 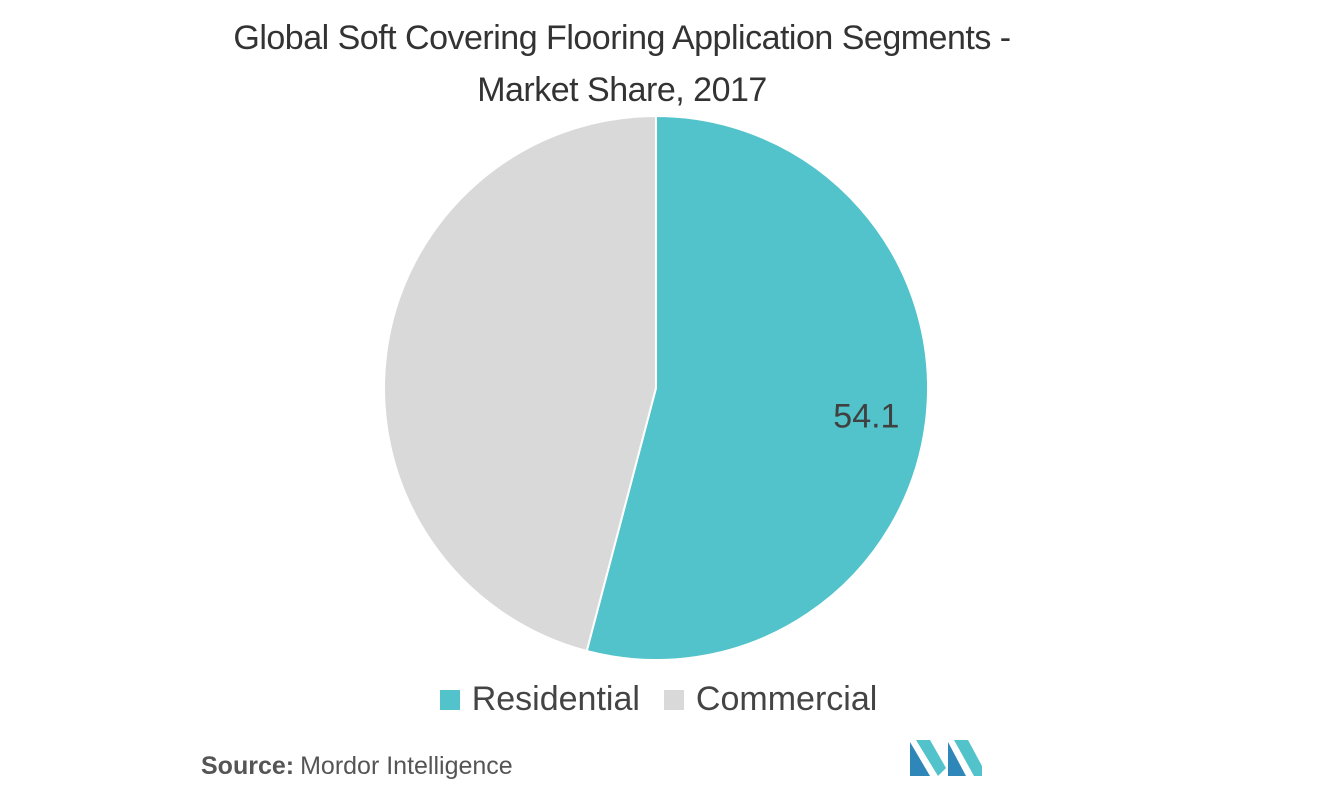 What do you see at coordinates (866, 416) in the screenshot?
I see `data-label-residential: 54.1` at bounding box center [866, 416].